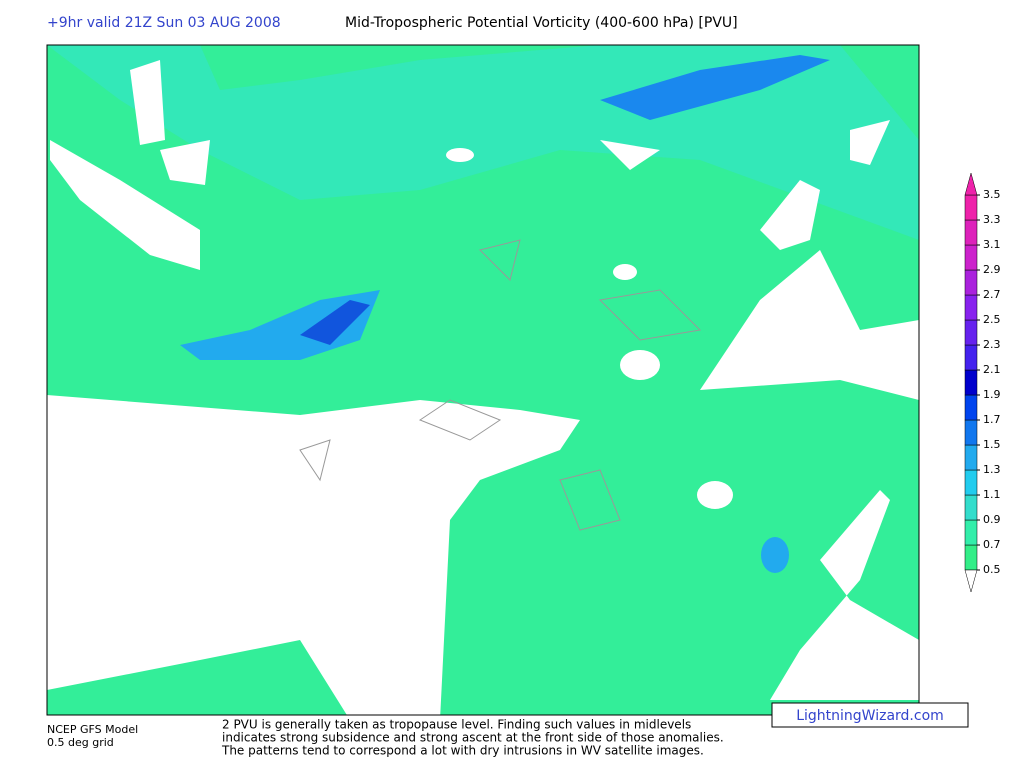  Describe the element at coordinates (992, 294) in the screenshot. I see `colorbar-label: 2.7` at that location.